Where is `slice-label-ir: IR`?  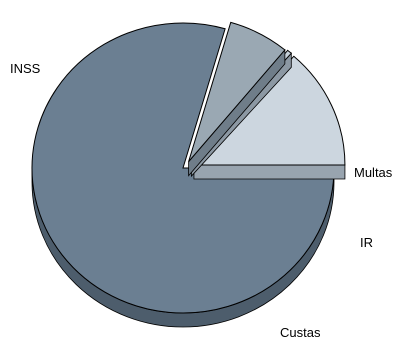
slice-label-ir: IR is located at coordinates (366, 242).